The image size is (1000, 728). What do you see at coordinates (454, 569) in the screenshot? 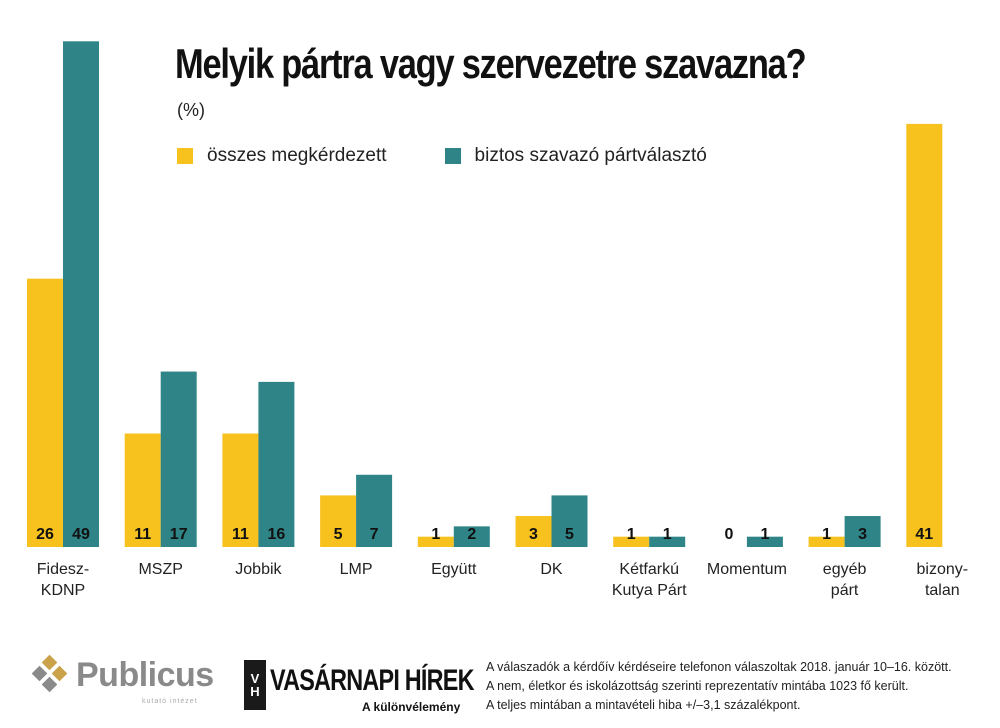
I see `category-label: Együtt` at bounding box center [454, 569].